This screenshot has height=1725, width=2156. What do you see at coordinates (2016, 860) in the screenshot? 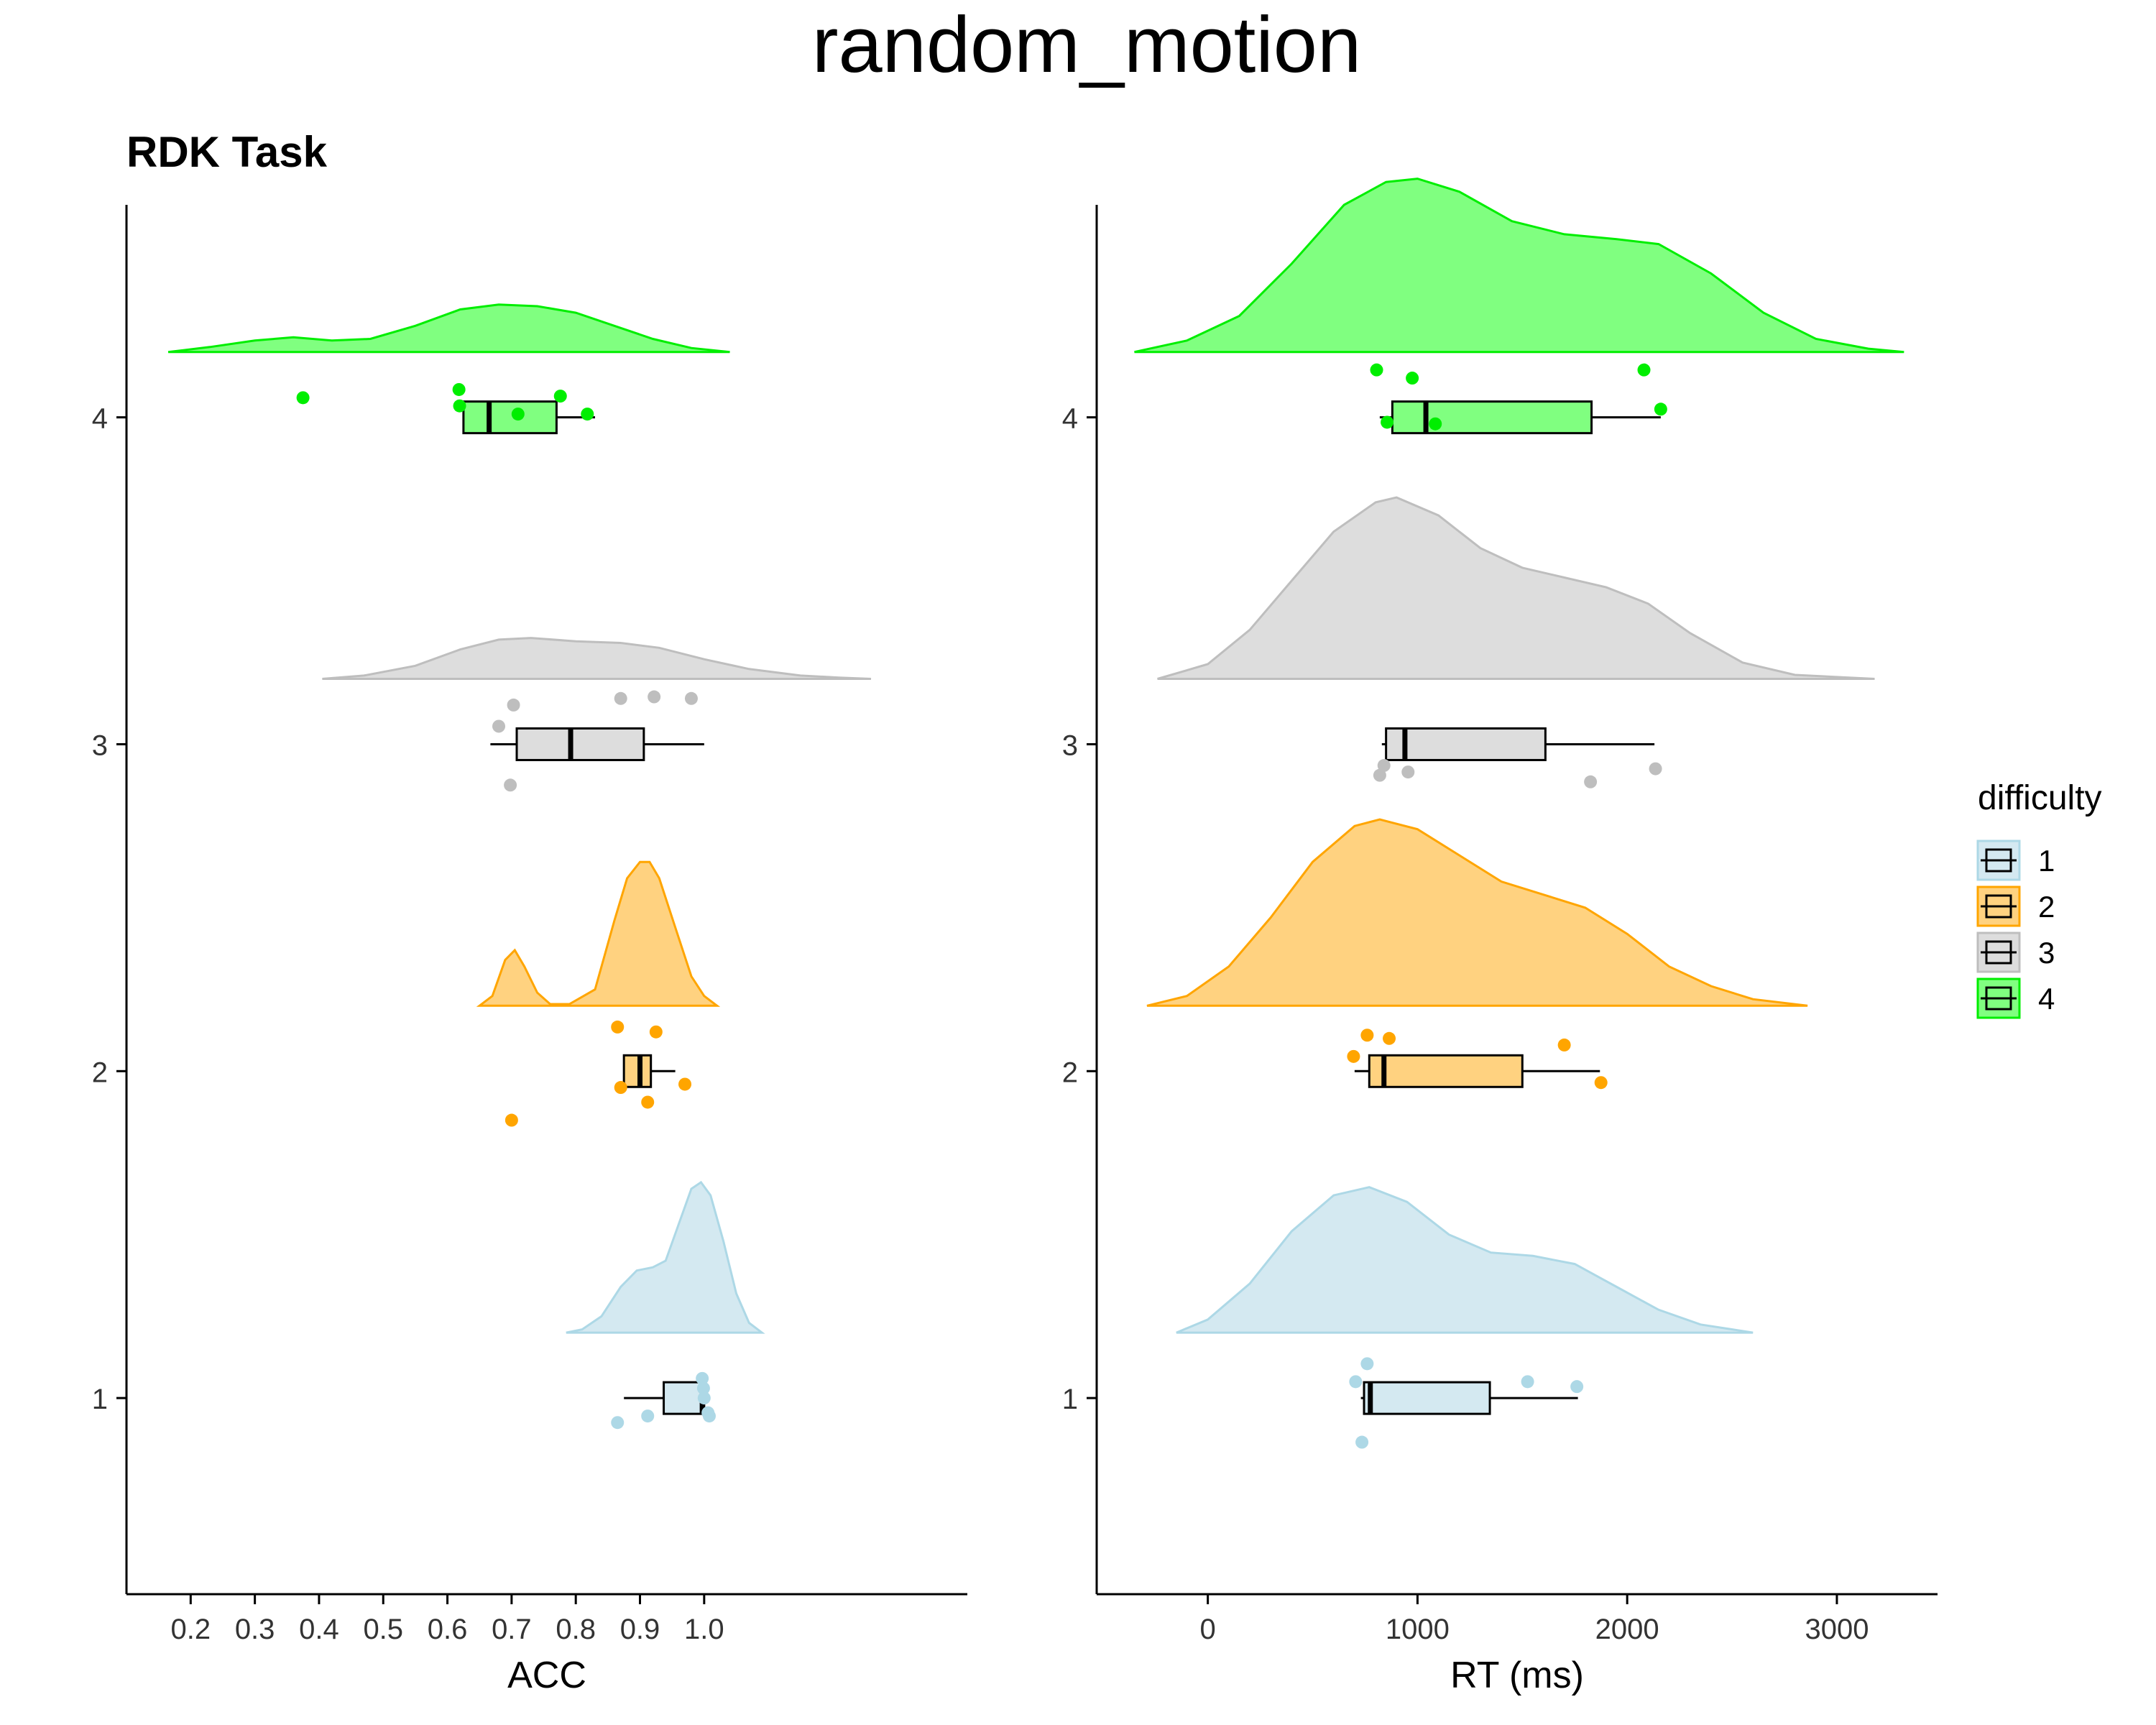
I see `legend-key-1: 1` at bounding box center [2016, 860].